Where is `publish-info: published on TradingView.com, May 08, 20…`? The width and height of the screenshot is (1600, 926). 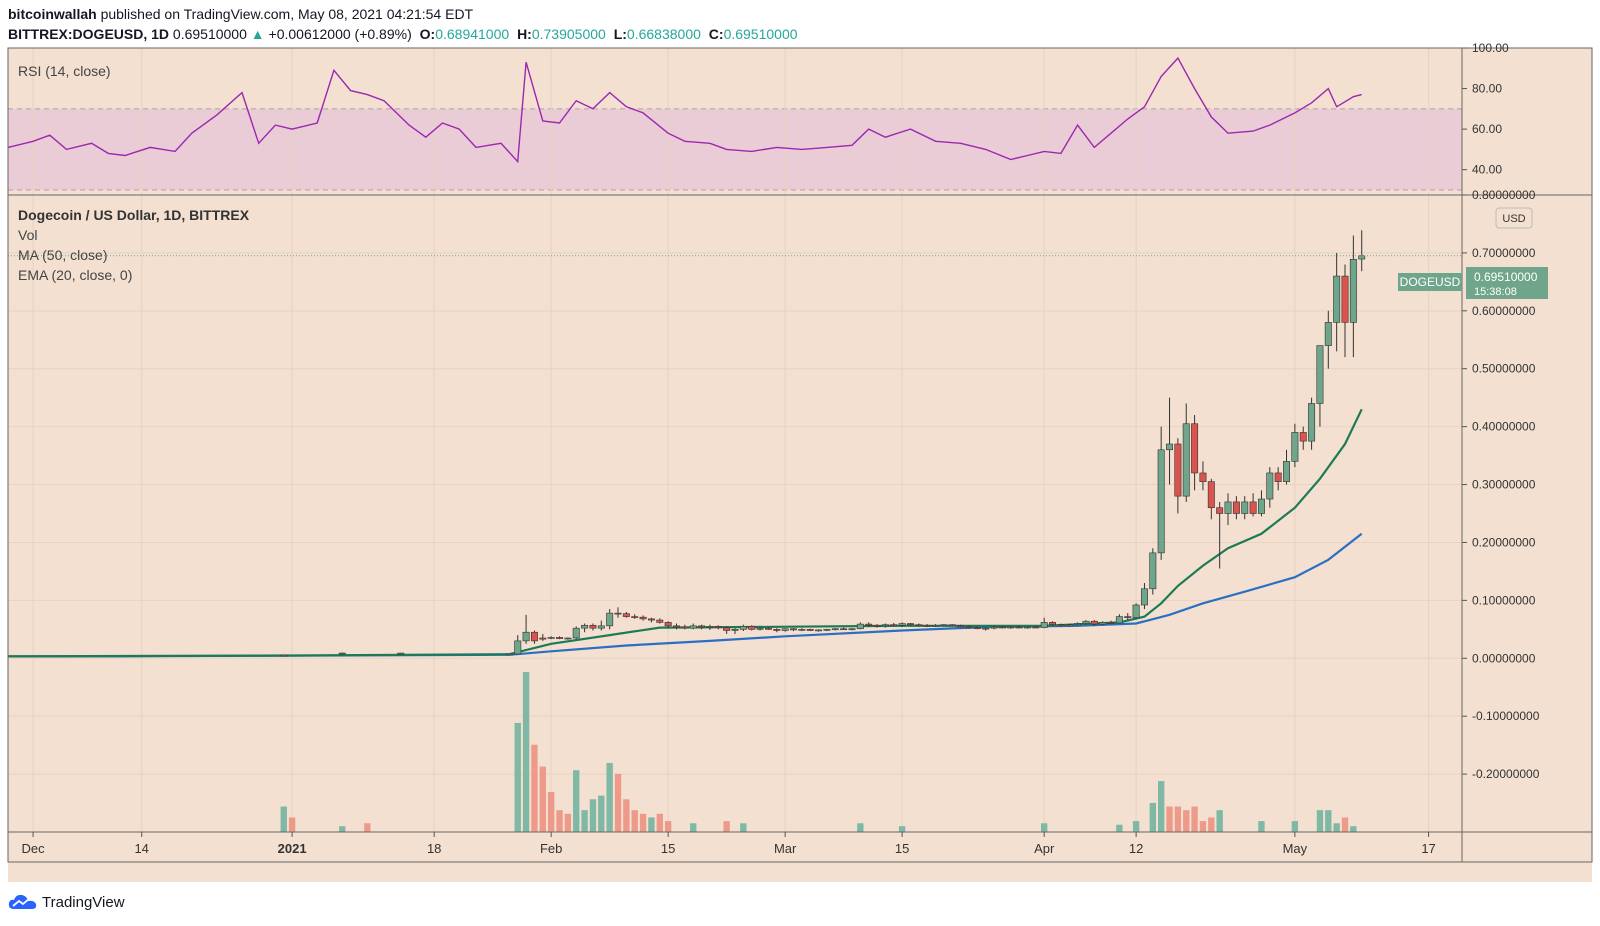
publish-info: published on TradingView.com, May 08, 20… is located at coordinates (287, 14).